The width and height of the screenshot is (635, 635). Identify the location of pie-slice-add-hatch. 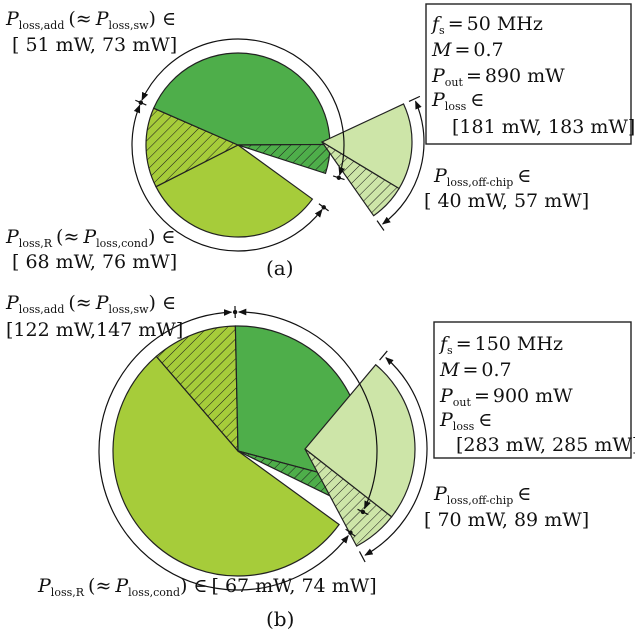
(197, 388).